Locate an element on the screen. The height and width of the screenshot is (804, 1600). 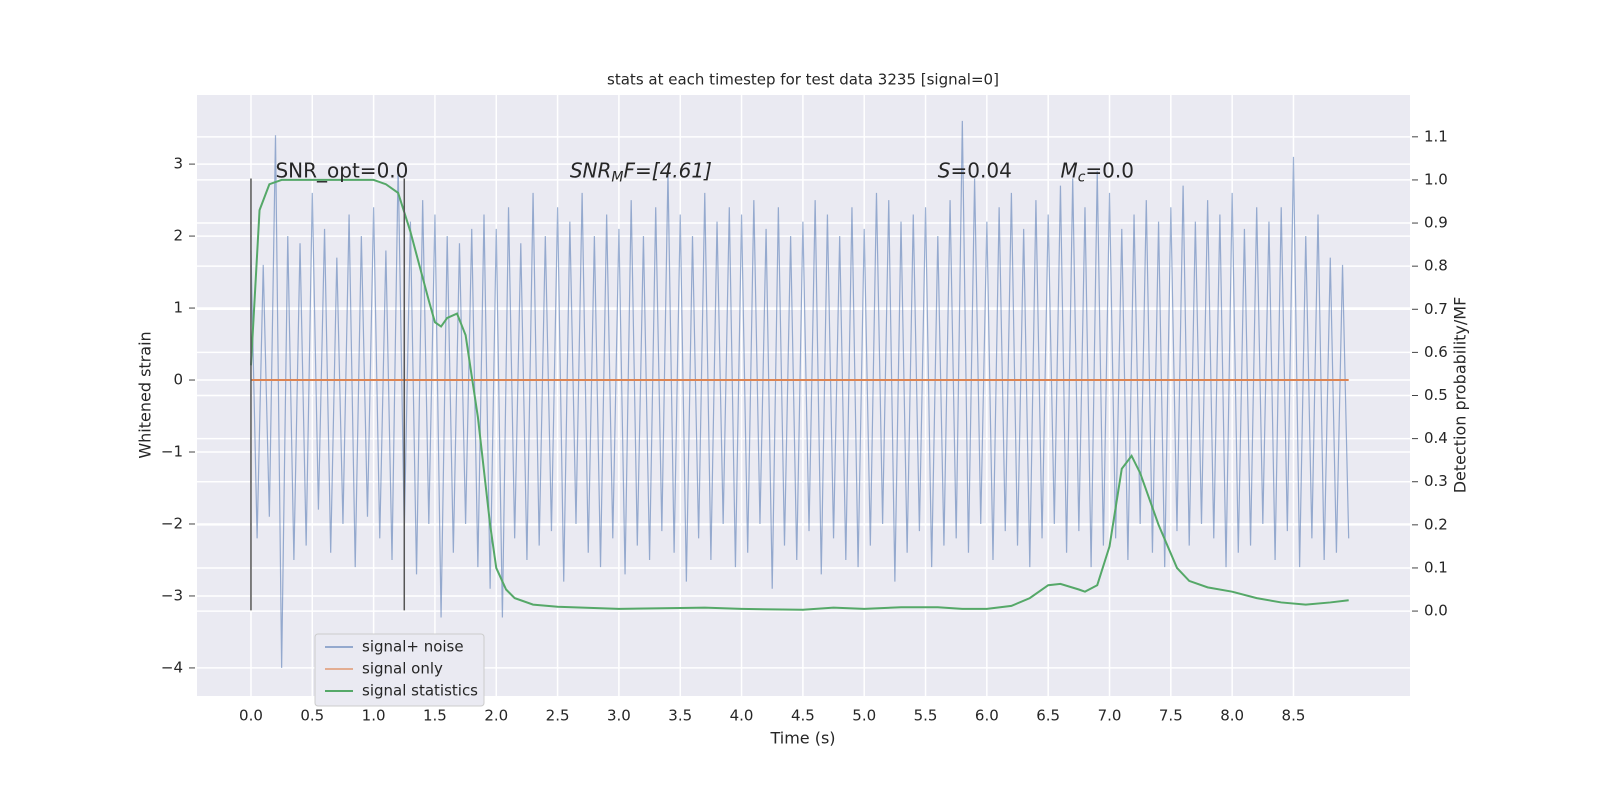
x-tick-label: 0.0 is located at coordinates (251, 716).